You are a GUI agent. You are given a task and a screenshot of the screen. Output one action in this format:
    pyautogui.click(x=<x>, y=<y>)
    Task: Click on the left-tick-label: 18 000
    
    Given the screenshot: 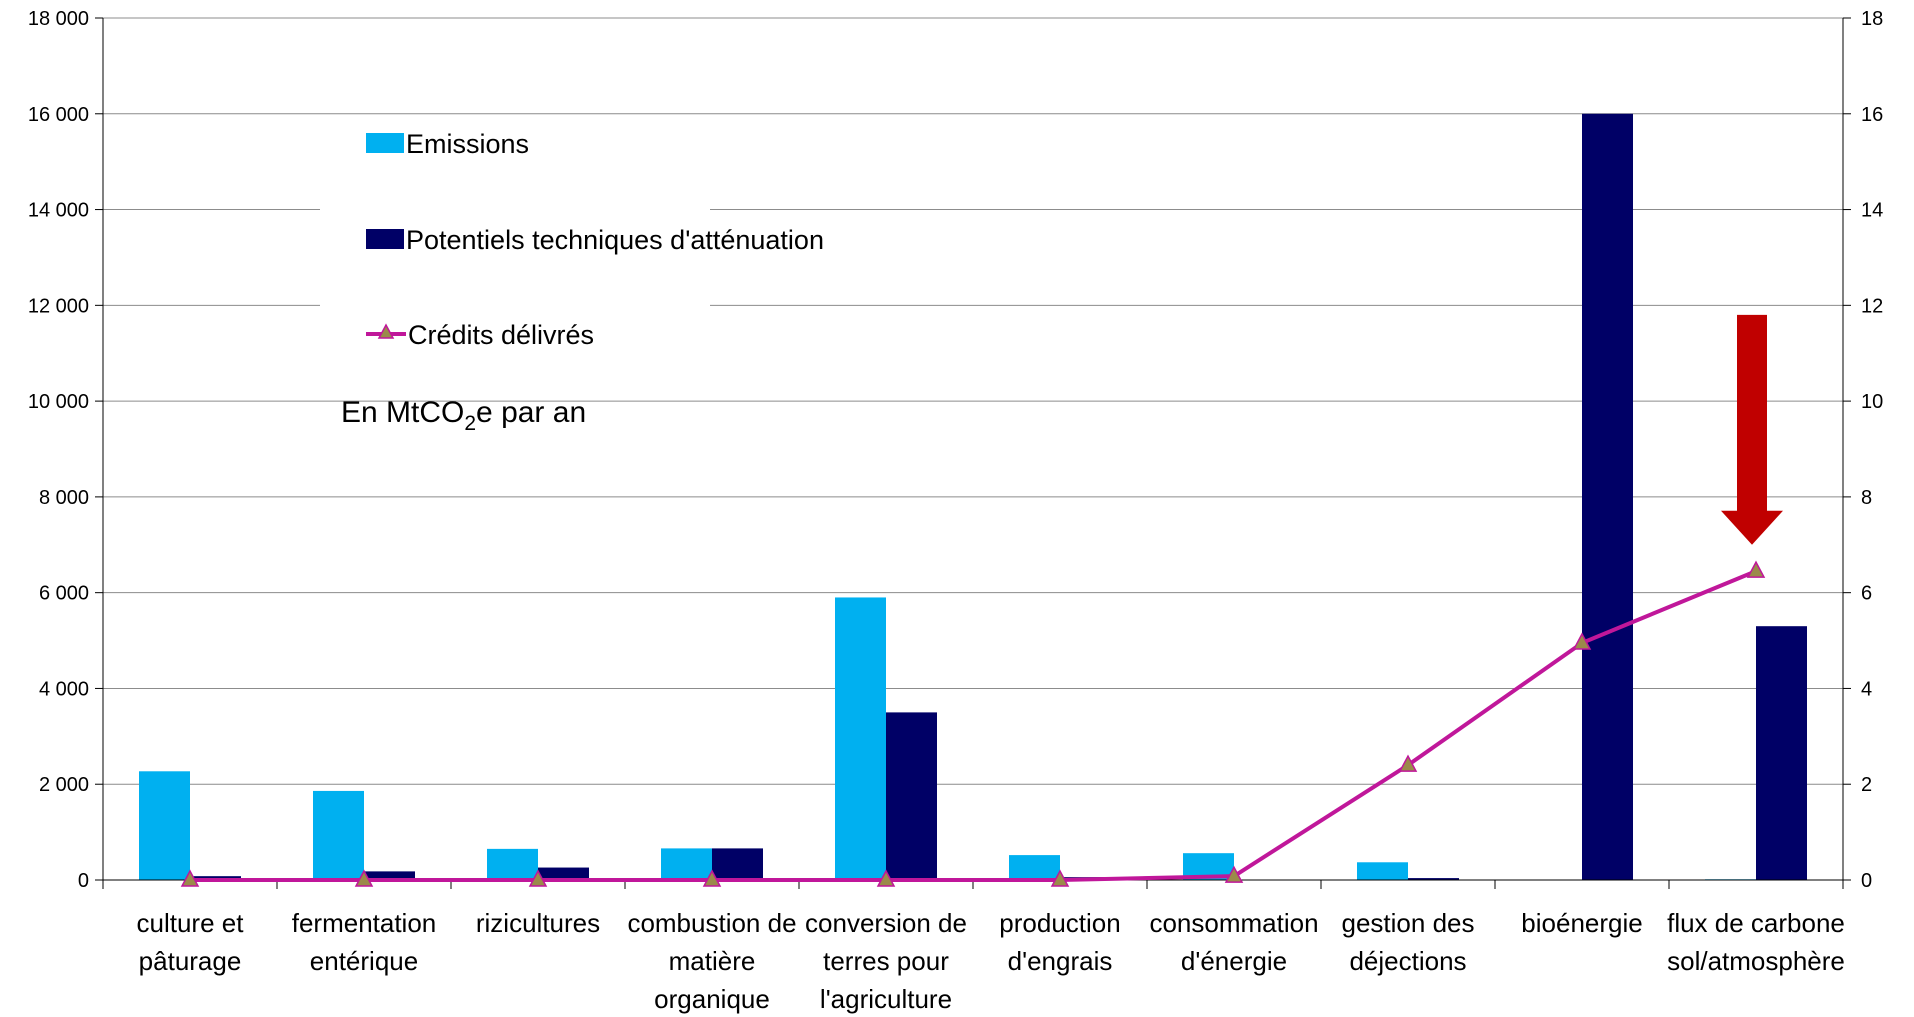 What is the action you would take?
    pyautogui.click(x=58, y=19)
    